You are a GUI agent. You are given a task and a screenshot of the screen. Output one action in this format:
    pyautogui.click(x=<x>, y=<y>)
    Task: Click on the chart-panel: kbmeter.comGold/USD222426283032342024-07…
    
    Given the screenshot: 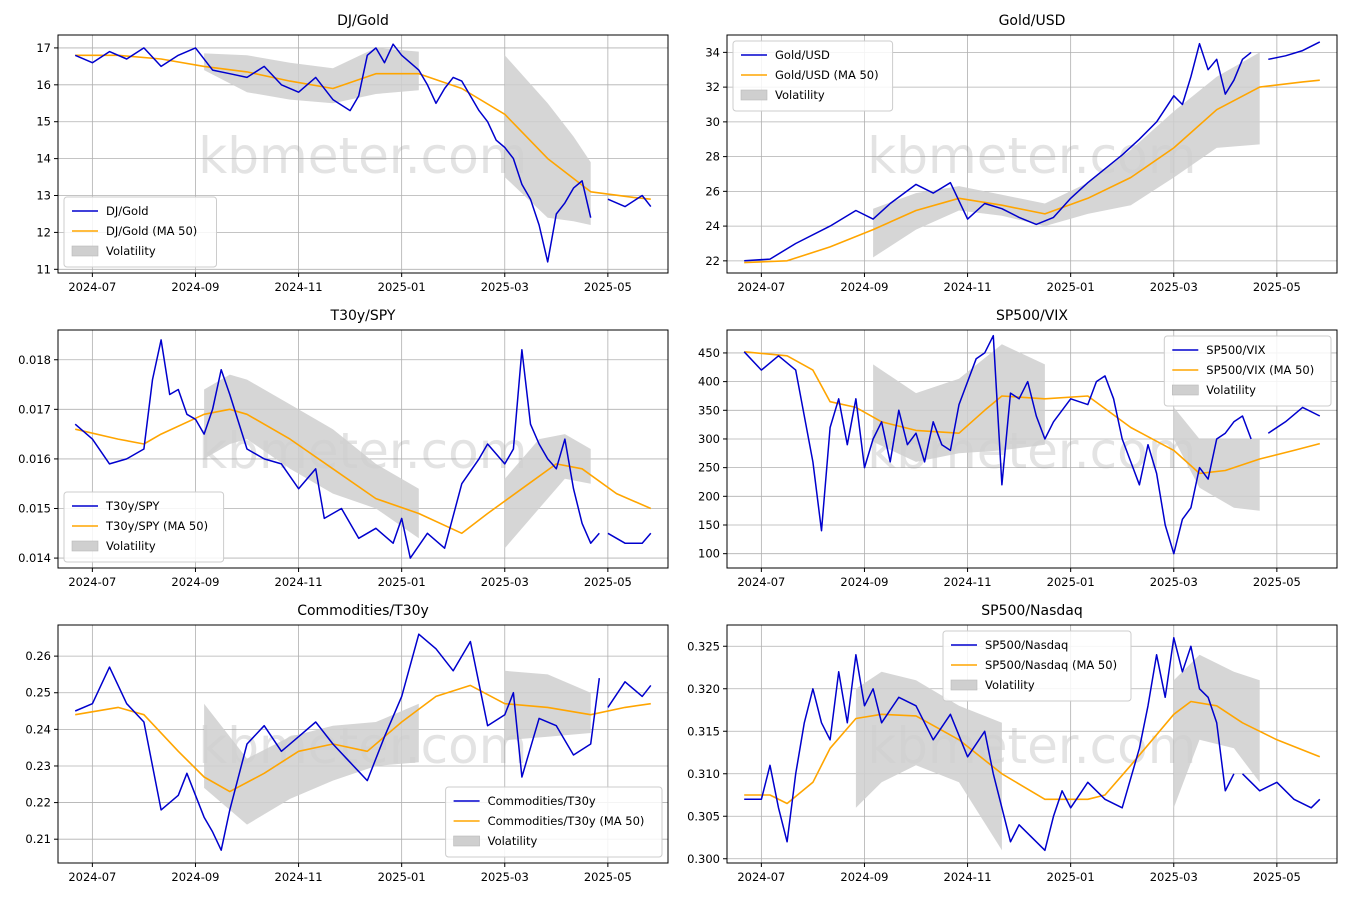 What is the action you would take?
    pyautogui.click(x=1021, y=153)
    